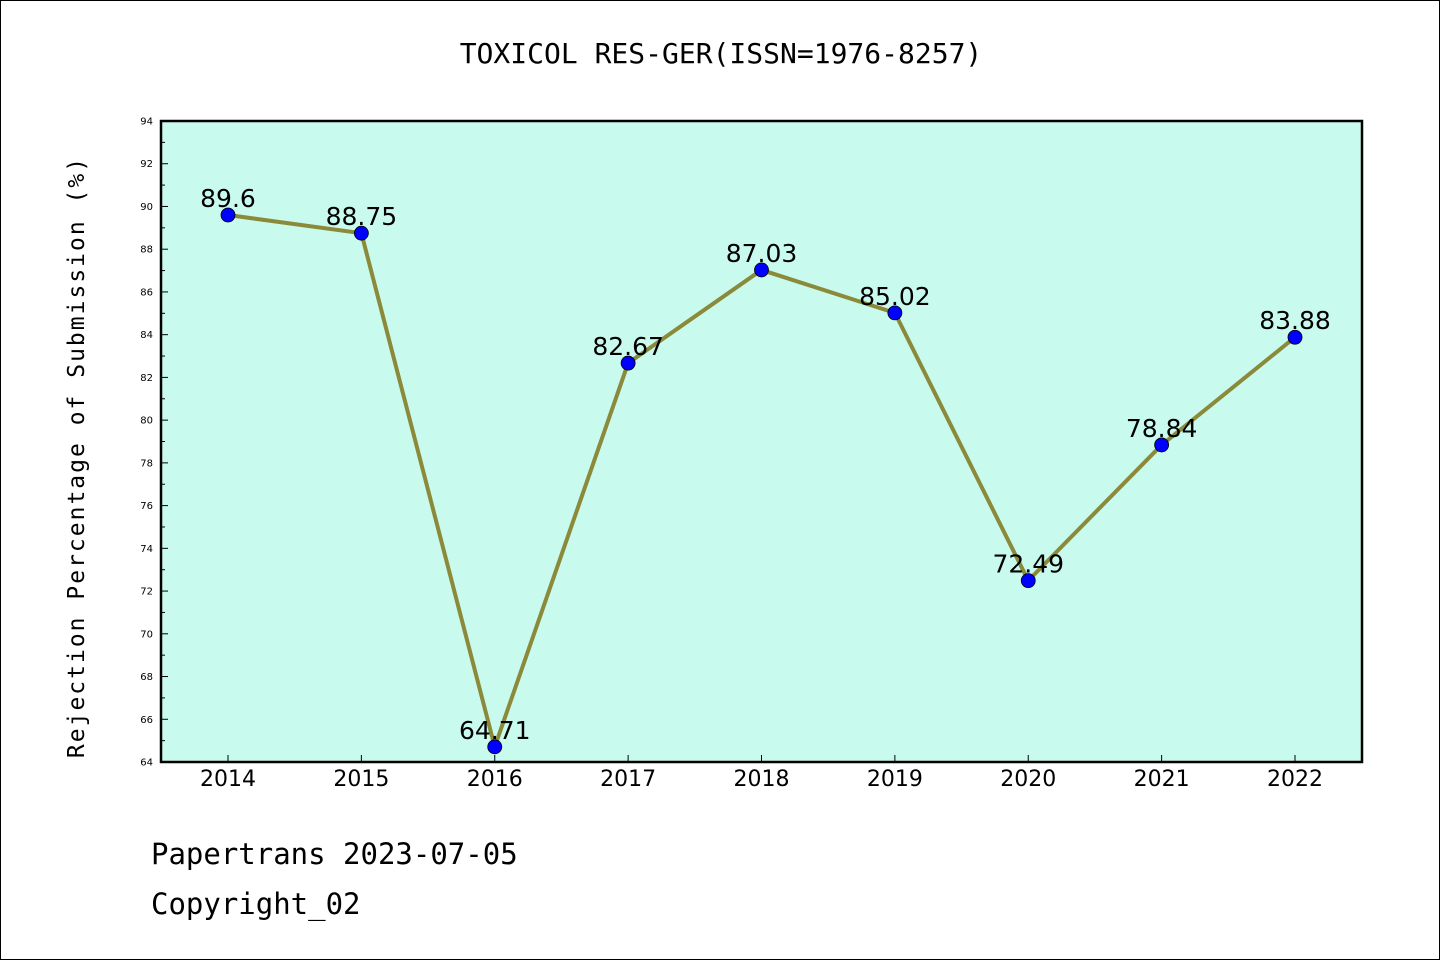  I want to click on y-tick-label: 64, so click(146, 763).